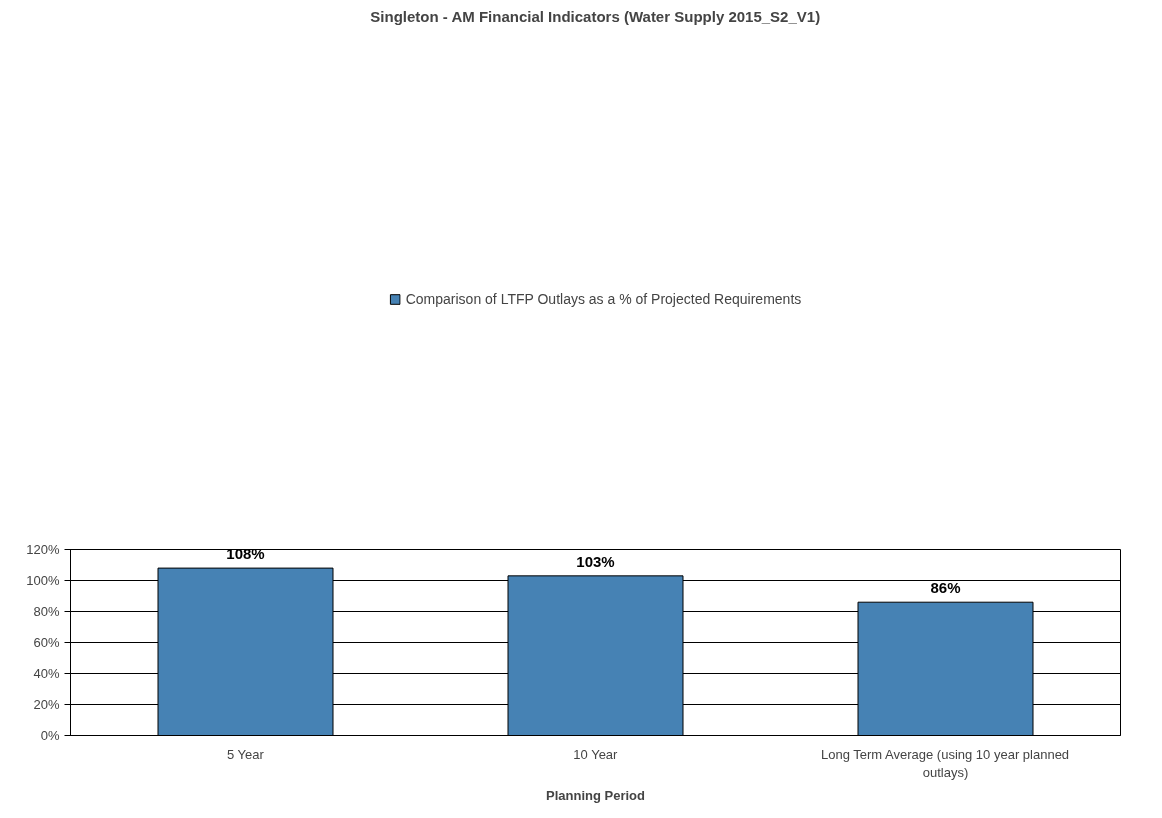 The height and width of the screenshot is (818, 1162). I want to click on y-tick-label: 40%, so click(46, 673).